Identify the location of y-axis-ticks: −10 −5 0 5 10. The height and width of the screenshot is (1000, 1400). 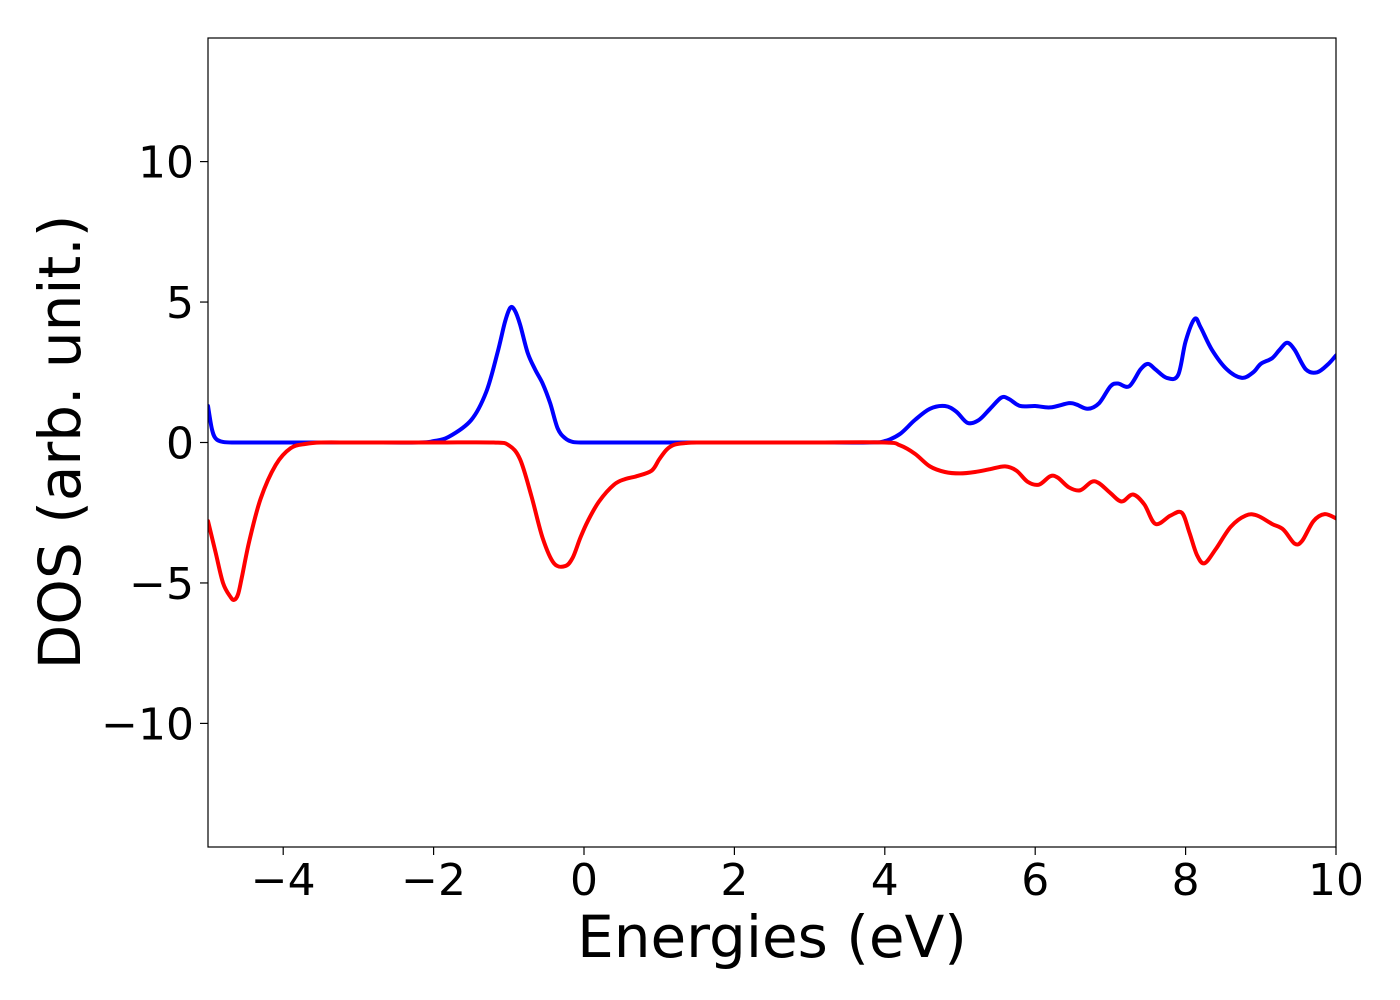
(154, 444).